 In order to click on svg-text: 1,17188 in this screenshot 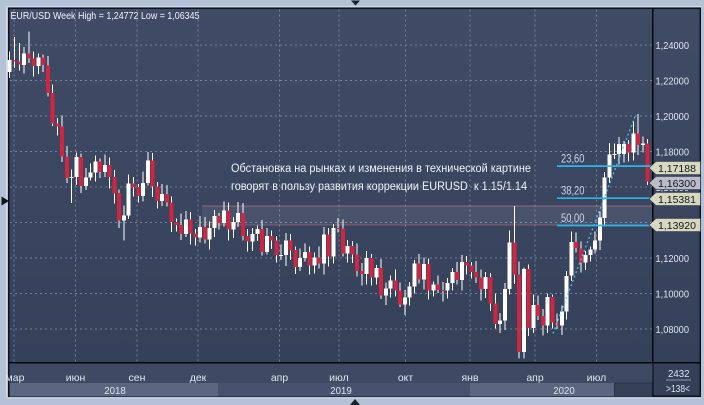, I will do `click(677, 169)`.